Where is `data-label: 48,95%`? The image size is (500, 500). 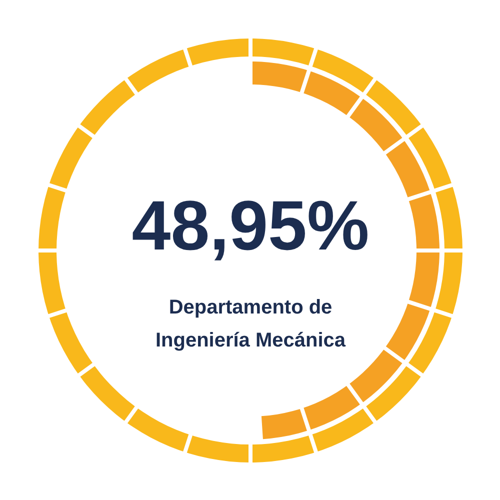 data-label: 48,95% is located at coordinates (251, 225).